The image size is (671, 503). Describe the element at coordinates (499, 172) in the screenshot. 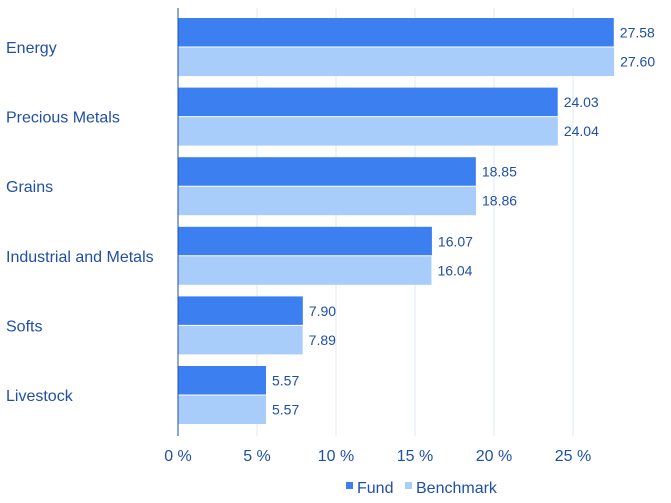

I see `value-label: 18.85` at that location.